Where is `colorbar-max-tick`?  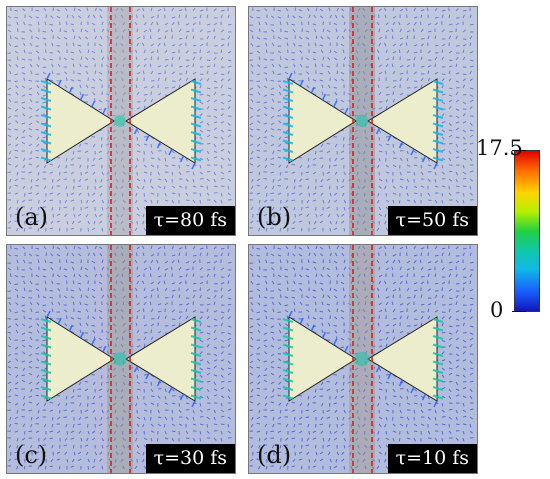 colorbar-max-tick is located at coordinates (519, 150).